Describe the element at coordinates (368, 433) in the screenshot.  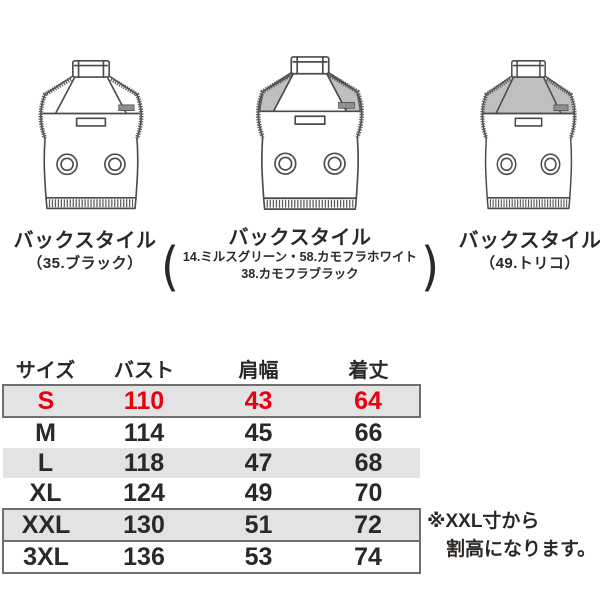
I see `cell-M-length: 66` at that location.